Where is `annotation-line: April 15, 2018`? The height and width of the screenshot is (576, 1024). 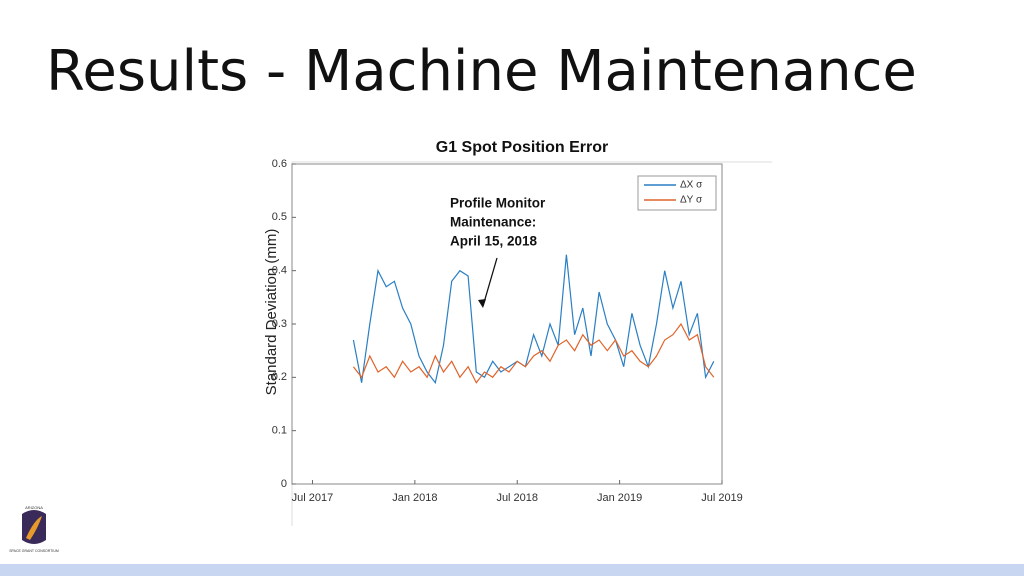 annotation-line: April 15, 2018 is located at coordinates (494, 241).